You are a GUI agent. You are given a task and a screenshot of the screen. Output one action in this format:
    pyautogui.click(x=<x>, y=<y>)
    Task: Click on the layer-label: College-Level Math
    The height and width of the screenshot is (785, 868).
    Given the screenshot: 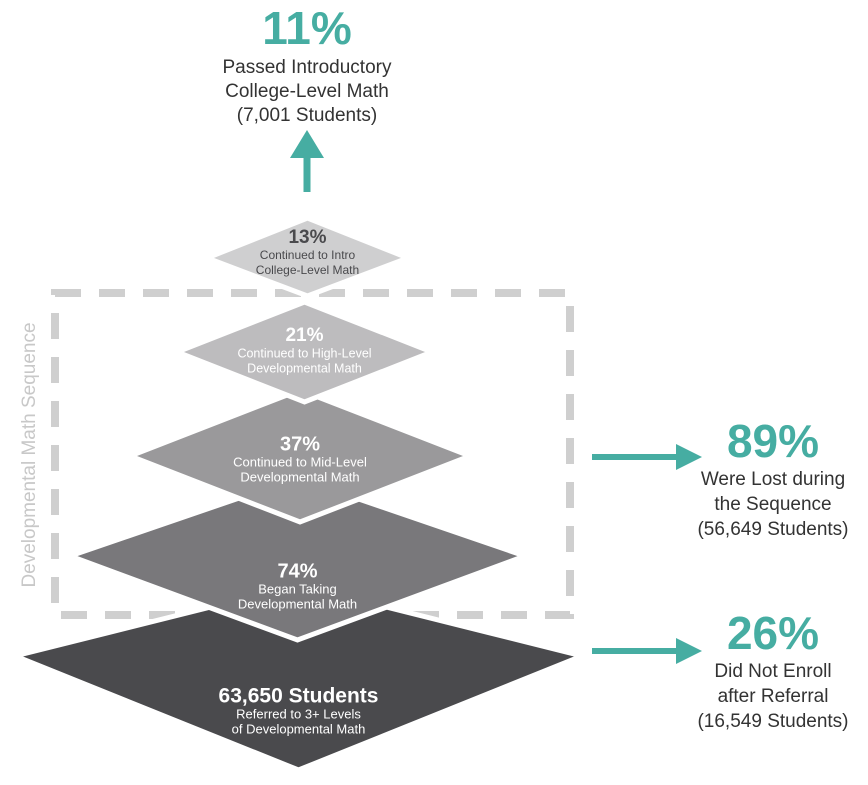 What is the action you would take?
    pyautogui.click(x=307, y=270)
    